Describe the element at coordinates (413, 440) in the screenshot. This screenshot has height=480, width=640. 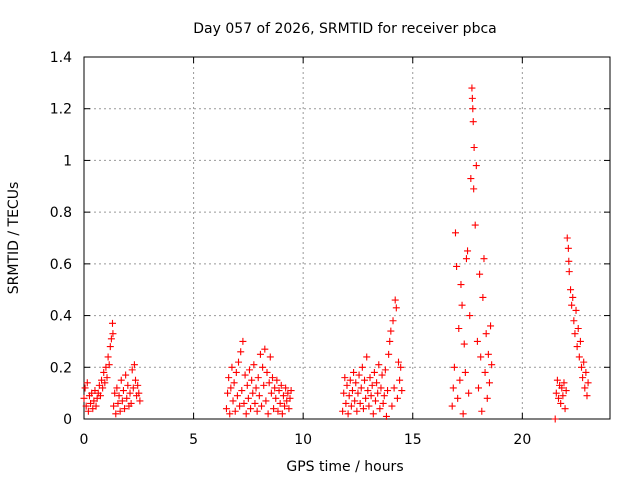
I see `x-tick-label: 15` at that location.